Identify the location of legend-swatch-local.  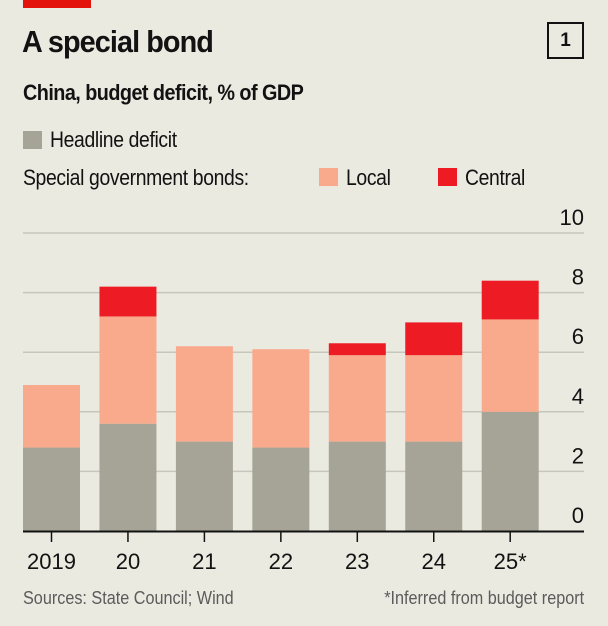
(328, 177).